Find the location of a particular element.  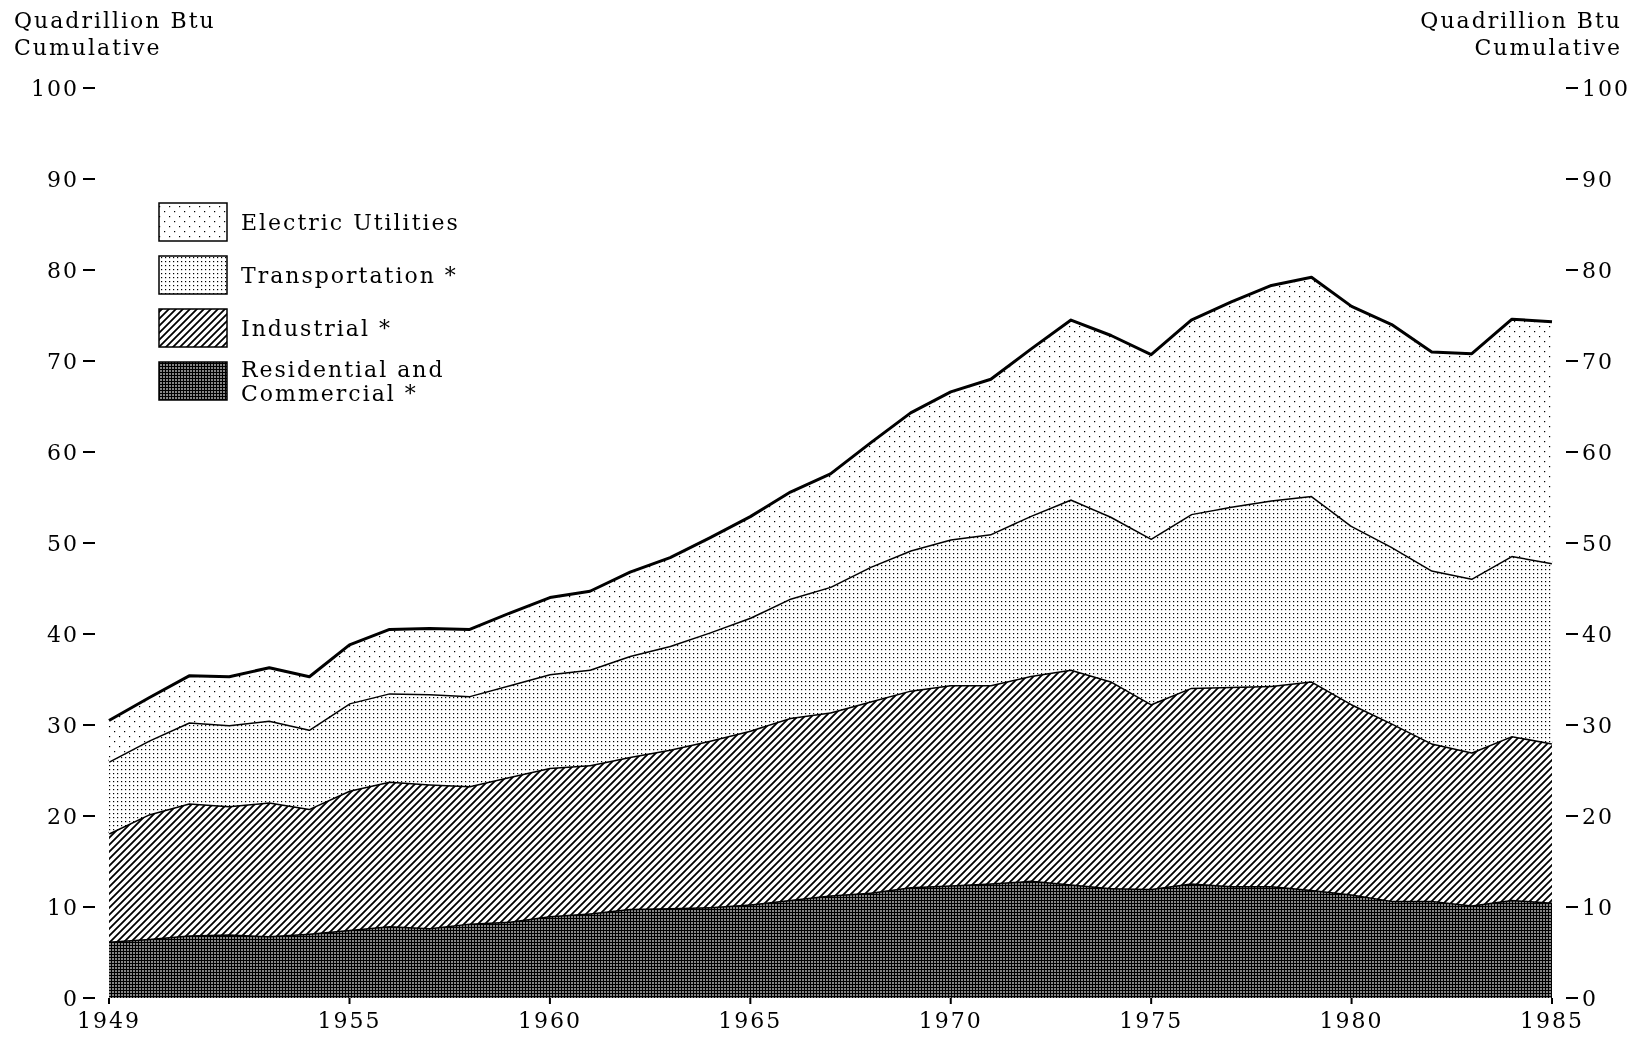

y-axis-title: Quadrillion Btu Cumulative is located at coordinates (115, 34).